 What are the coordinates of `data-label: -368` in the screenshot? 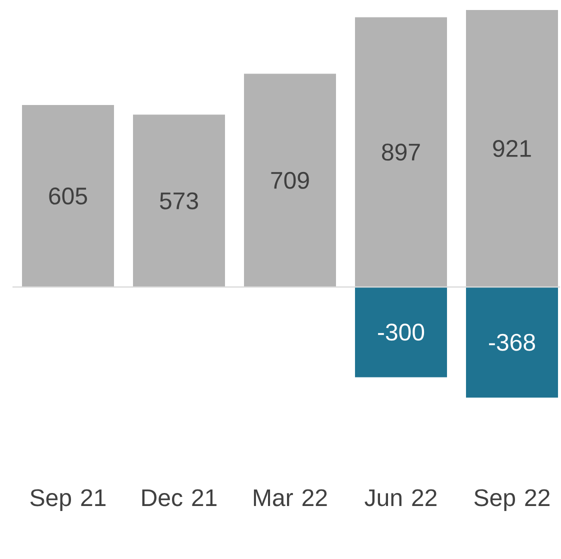 It's located at (512, 342).